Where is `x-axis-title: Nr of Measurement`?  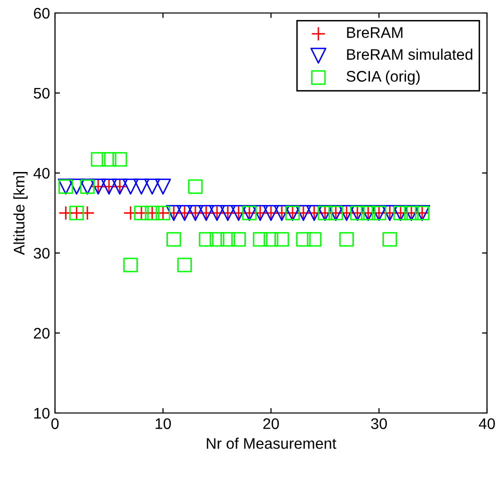
x-axis-title: Nr of Measurement is located at coordinates (271, 443).